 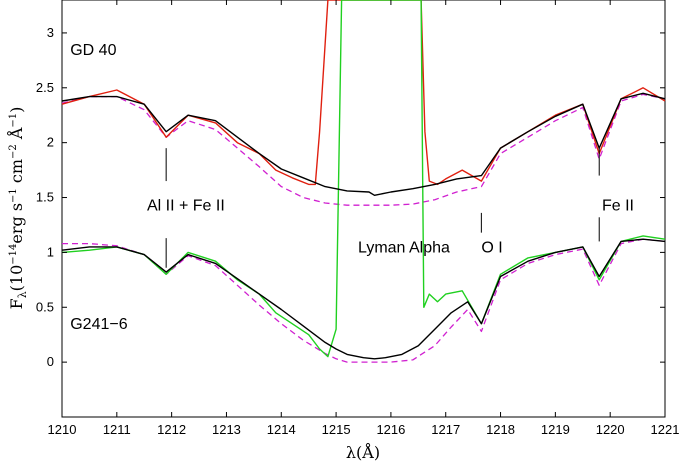 I want to click on y-tick-label: 1.5, so click(x=45, y=197).